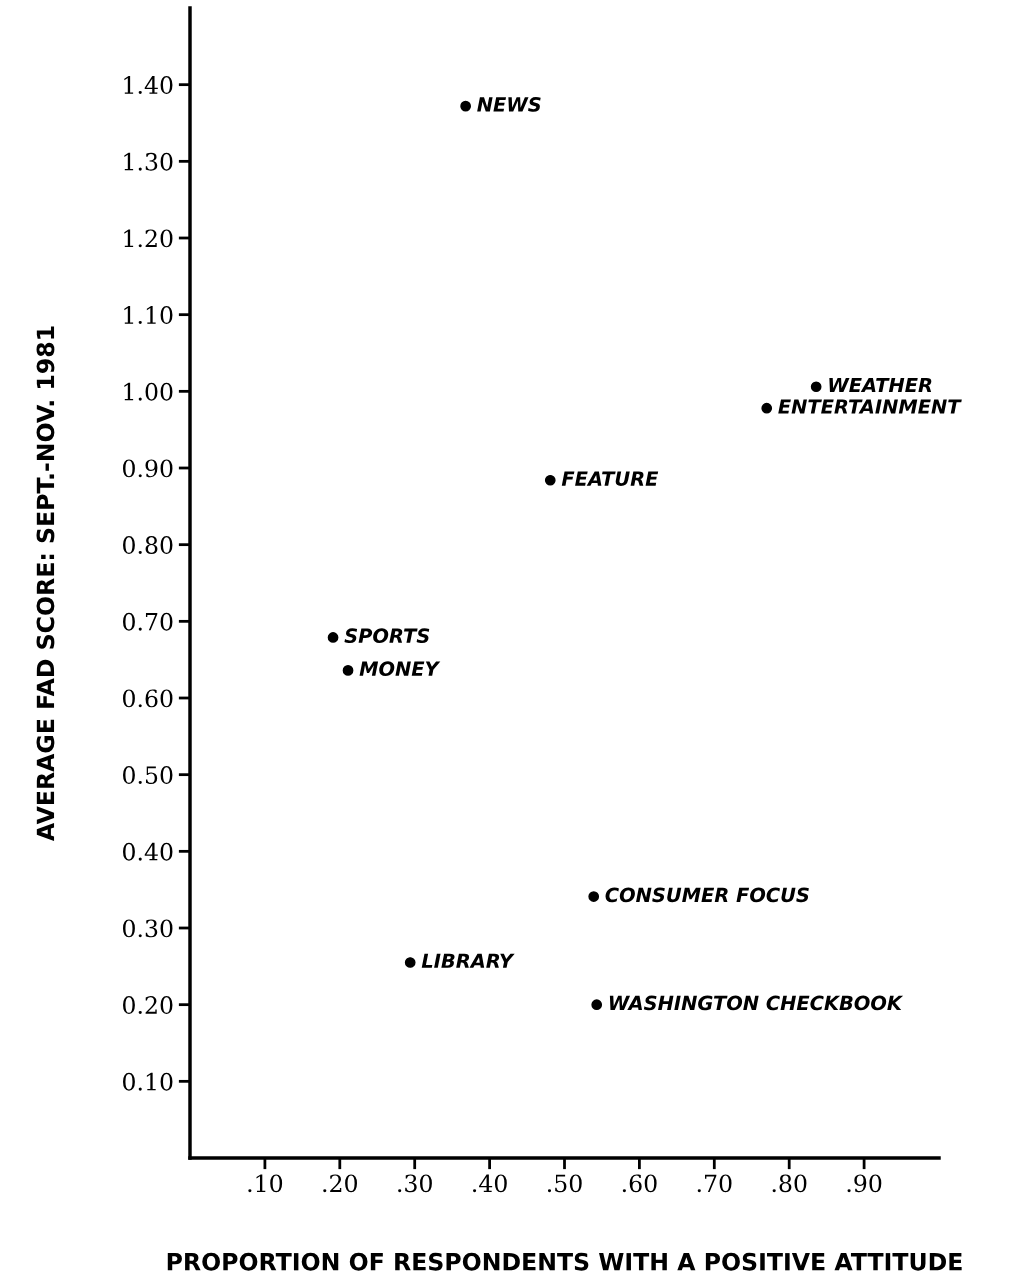 The height and width of the screenshot is (1279, 1024). I want to click on x-tick-label: .10, so click(265, 1183).